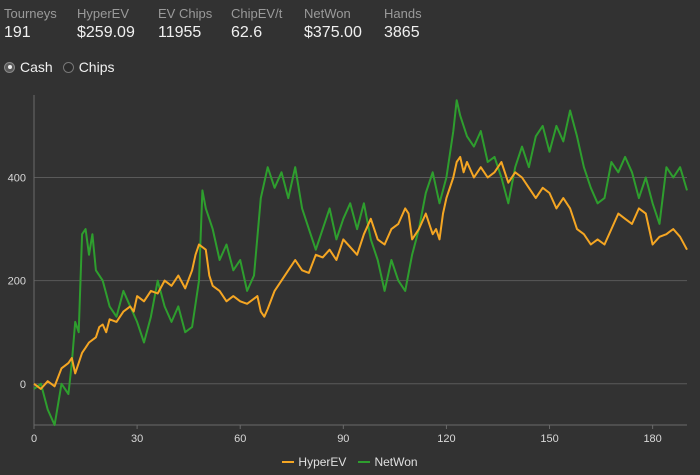  Describe the element at coordinates (240, 439) in the screenshot. I see `x-tick-label: 60` at that location.